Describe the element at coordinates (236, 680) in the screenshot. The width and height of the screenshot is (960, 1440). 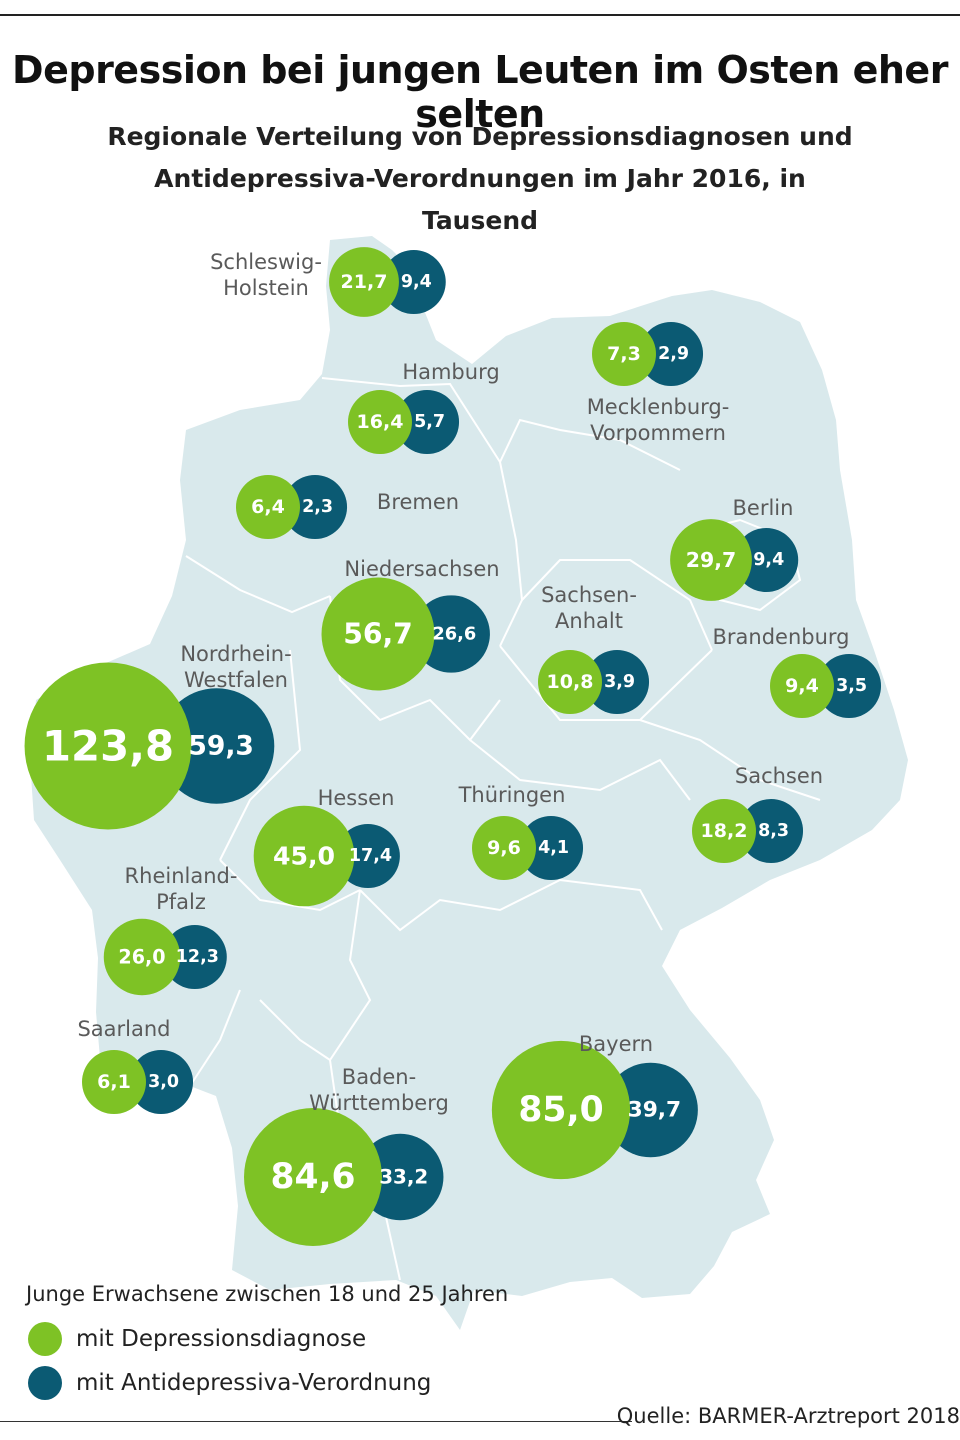
I see `state-label: Westfalen` at that location.